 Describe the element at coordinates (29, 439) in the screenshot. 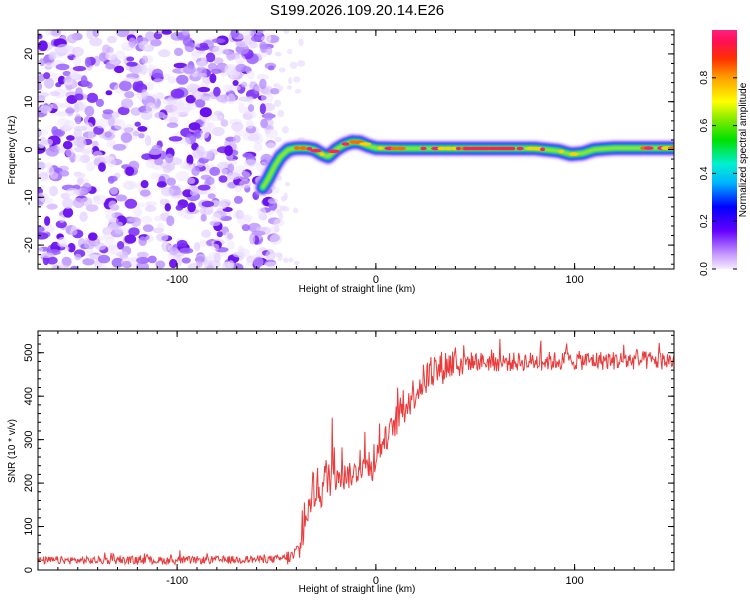

I see `snr-y-tick-label: 300` at that location.